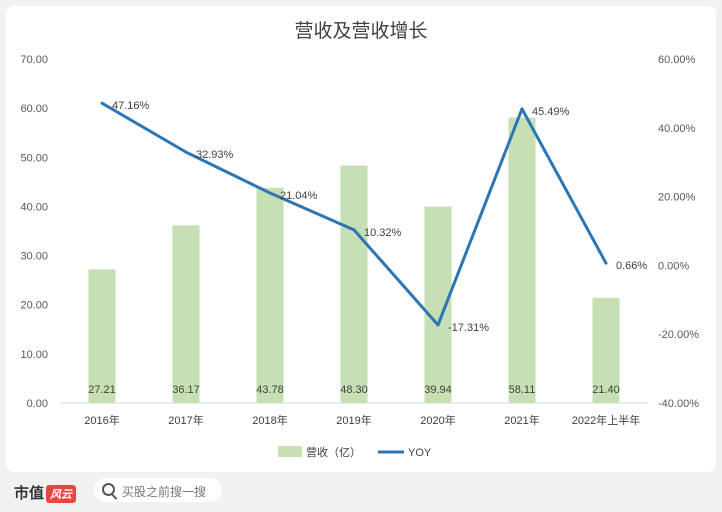 This screenshot has width=722, height=512. What do you see at coordinates (521, 420) in the screenshot?
I see `x-axis-tick-label: 2021年` at bounding box center [521, 420].